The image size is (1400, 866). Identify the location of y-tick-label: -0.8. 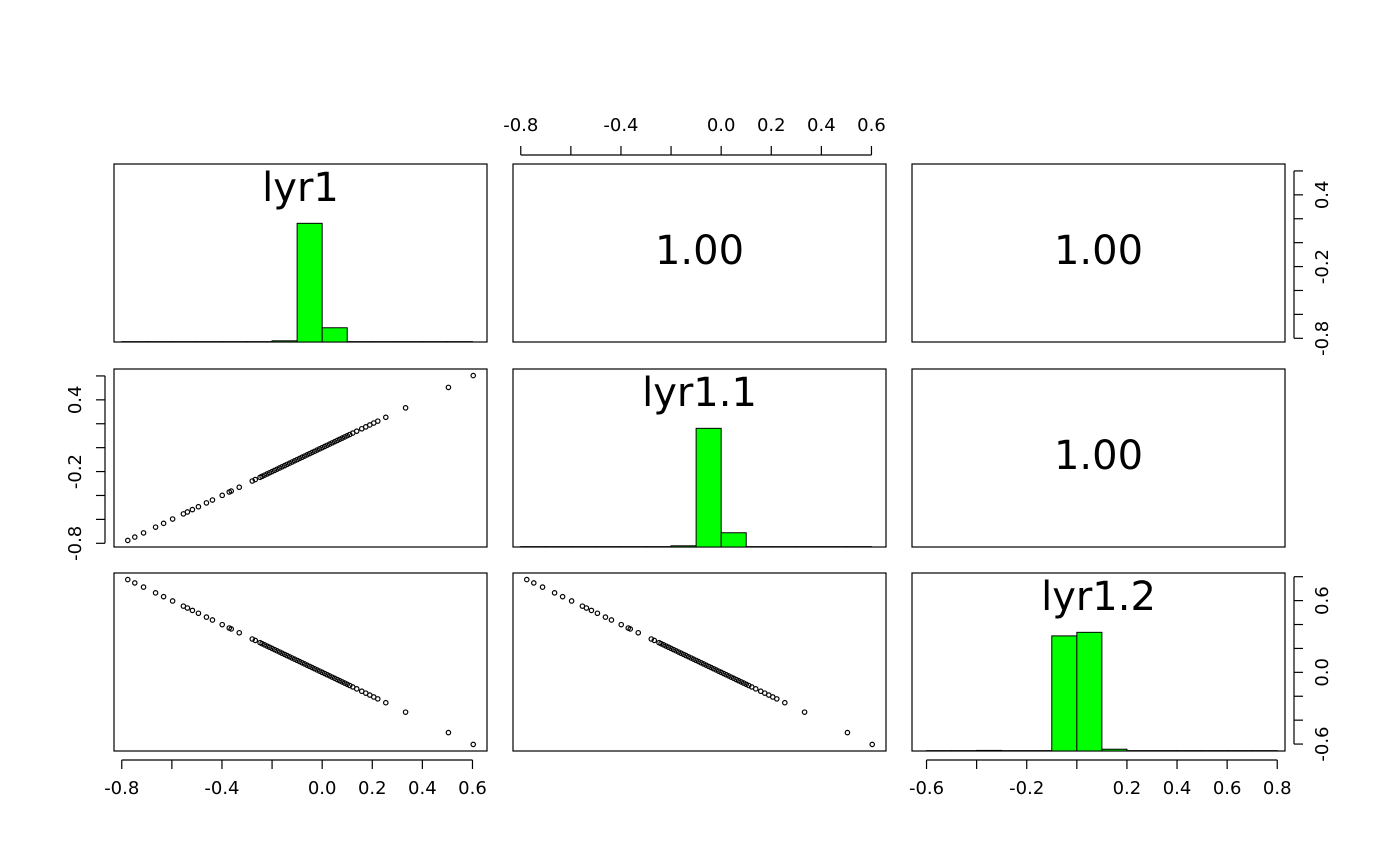
(75, 543).